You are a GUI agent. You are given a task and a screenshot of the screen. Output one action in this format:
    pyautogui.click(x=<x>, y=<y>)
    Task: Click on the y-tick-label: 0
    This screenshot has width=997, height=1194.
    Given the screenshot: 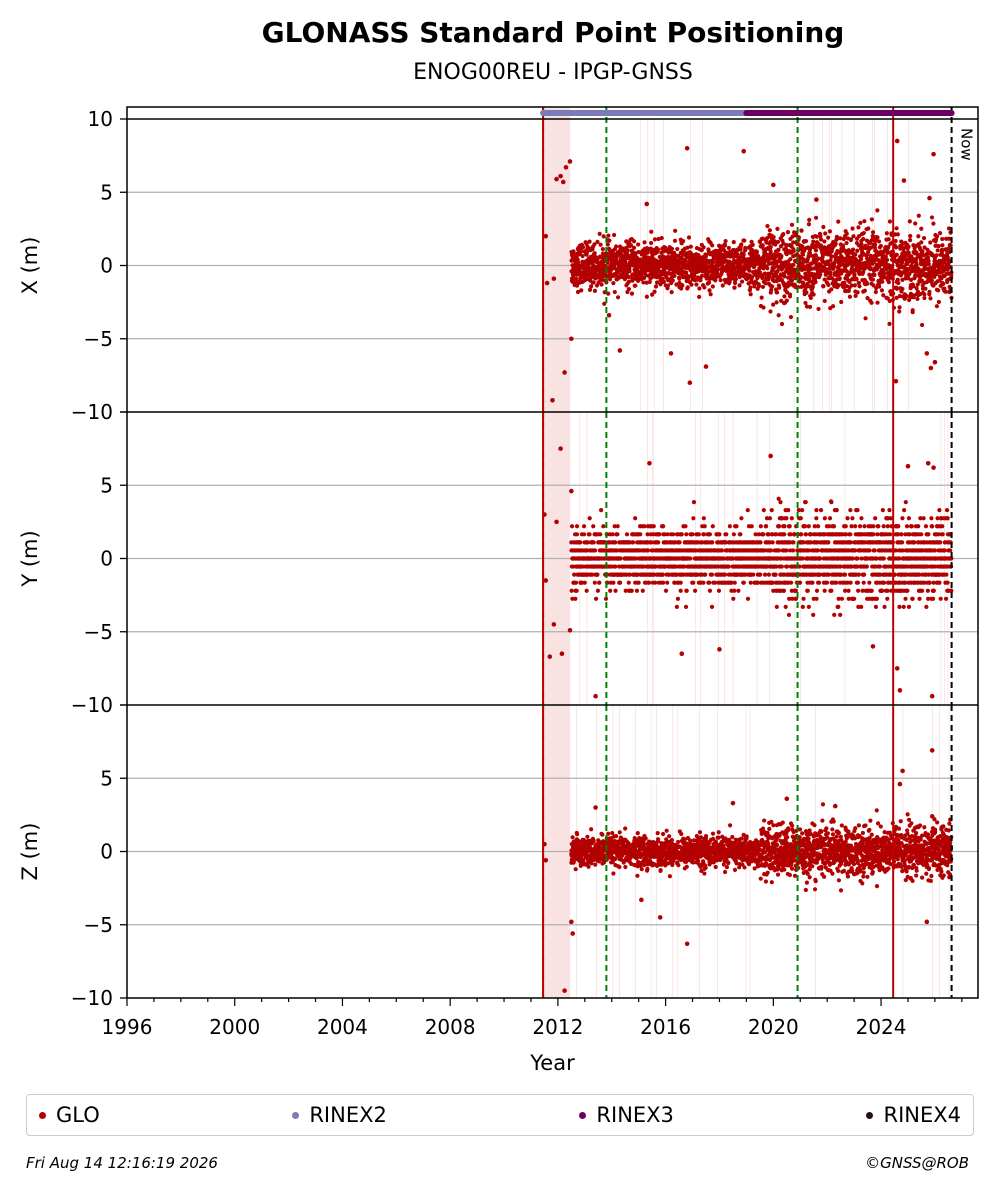 What is the action you would take?
    pyautogui.click(x=106, y=266)
    